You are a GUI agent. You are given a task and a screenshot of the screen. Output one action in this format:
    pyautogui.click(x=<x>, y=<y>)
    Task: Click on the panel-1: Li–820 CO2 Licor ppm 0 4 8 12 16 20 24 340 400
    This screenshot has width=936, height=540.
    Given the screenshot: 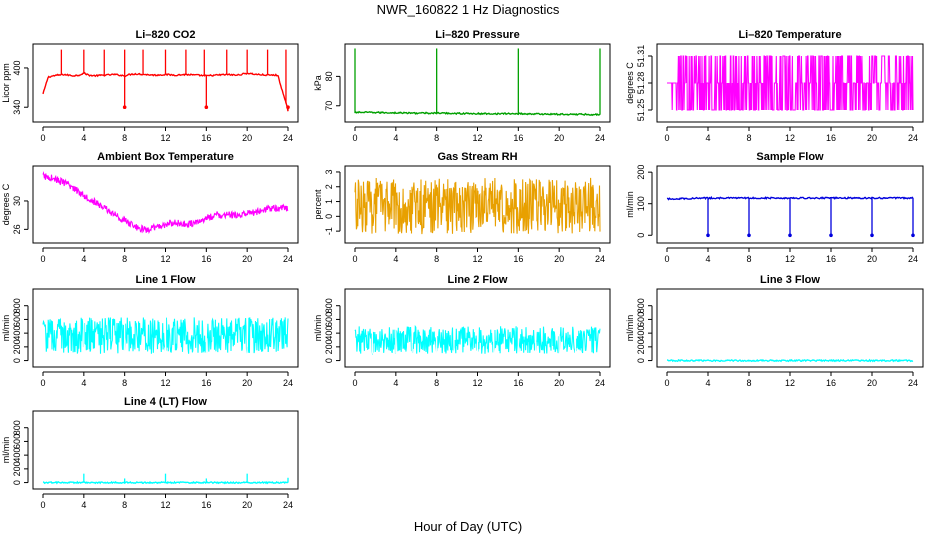 What is the action you would take?
    pyautogui.click(x=150, y=86)
    